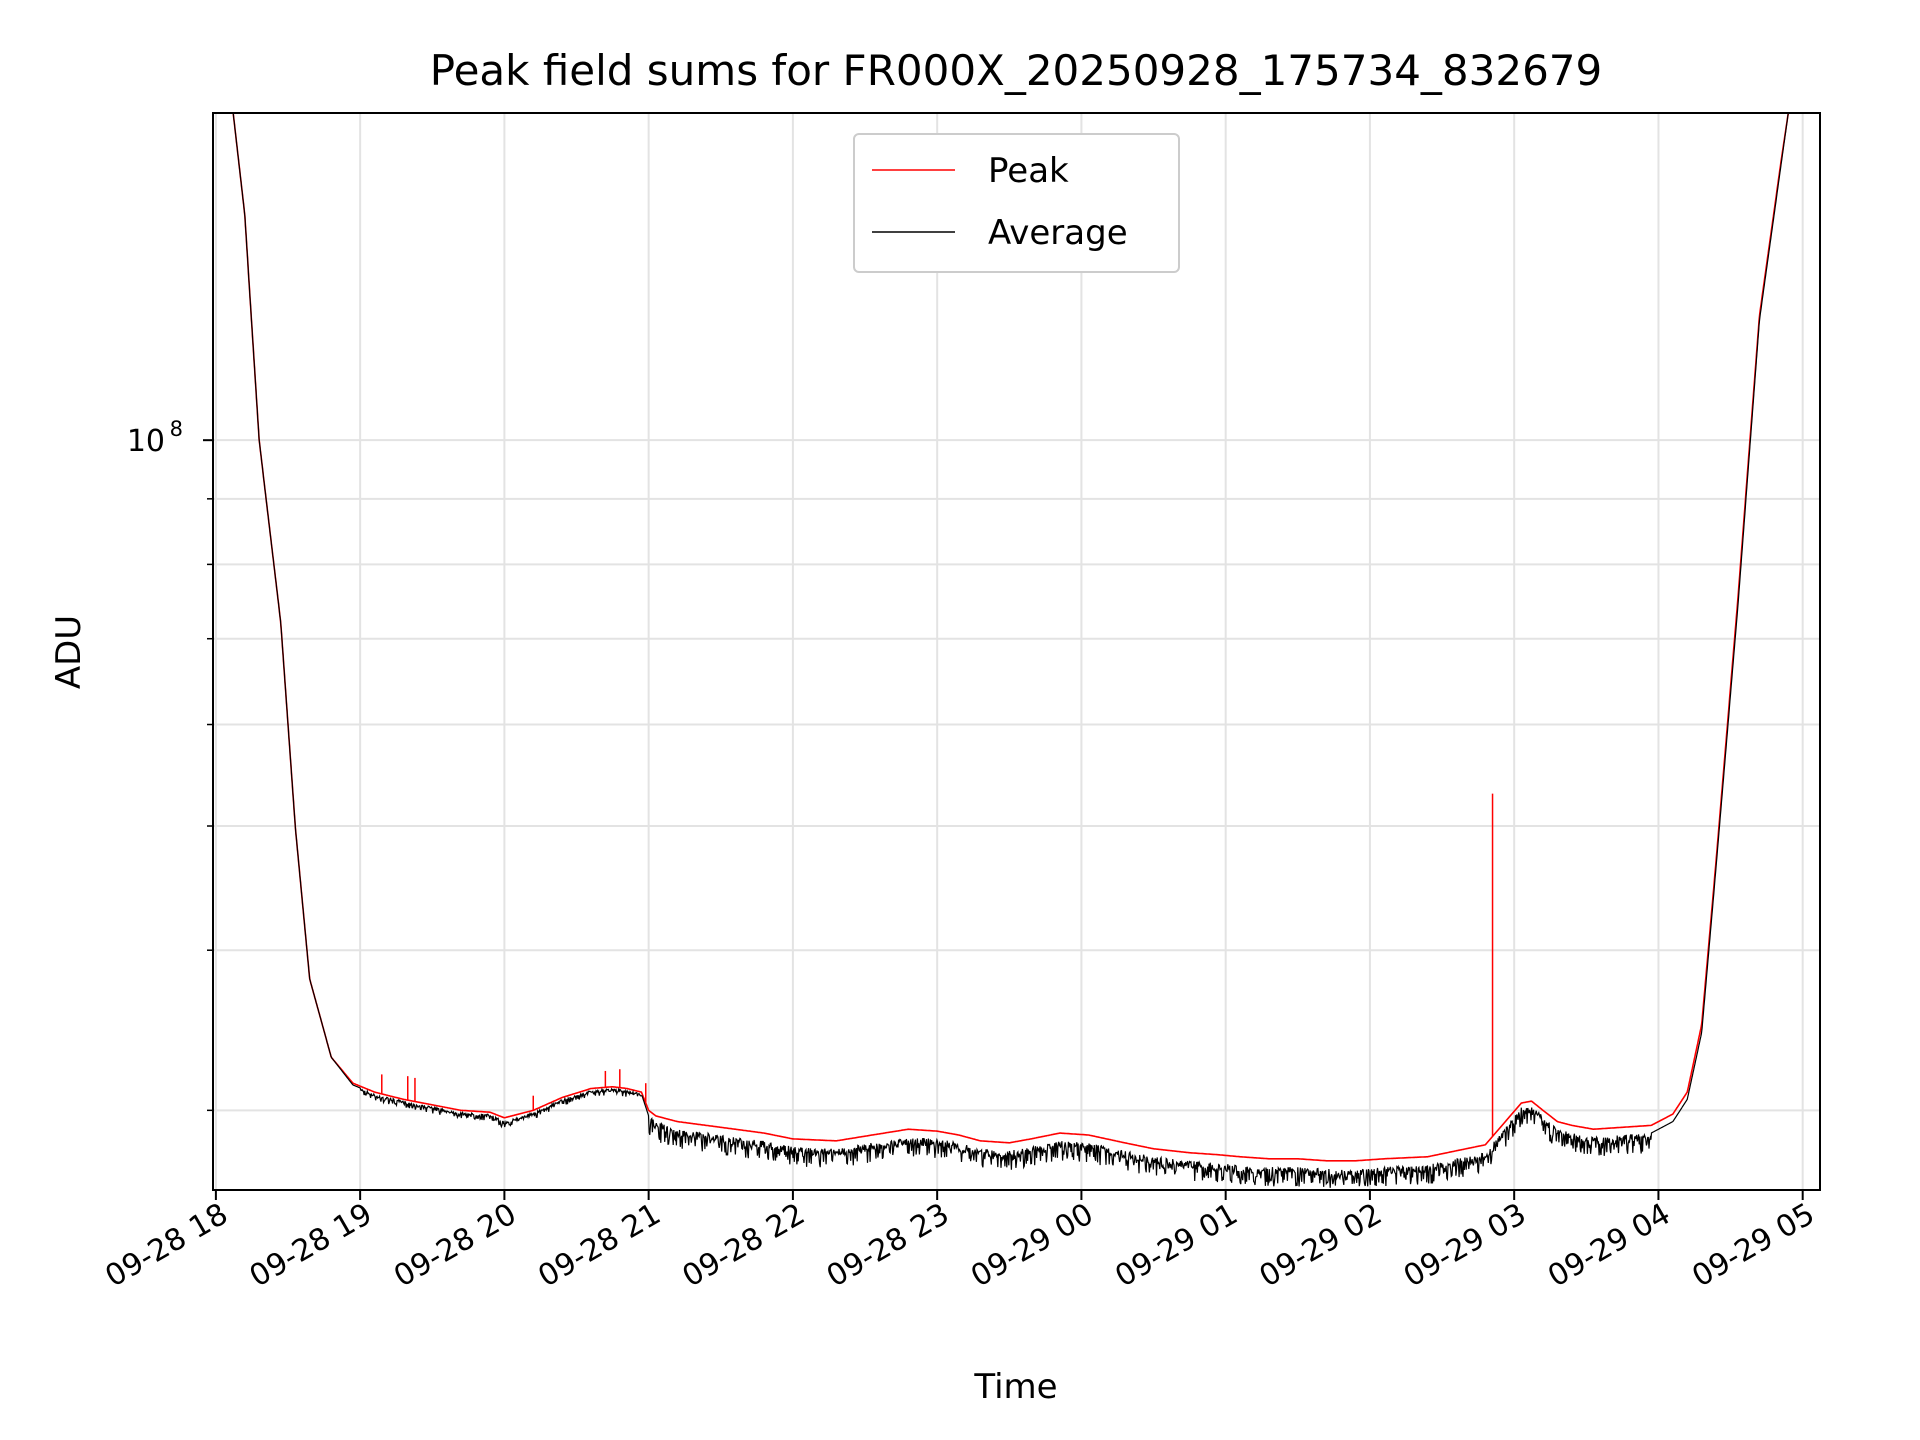 The width and height of the screenshot is (1920, 1440). What do you see at coordinates (1015, 1387) in the screenshot?
I see `x-axis-title: Time` at bounding box center [1015, 1387].